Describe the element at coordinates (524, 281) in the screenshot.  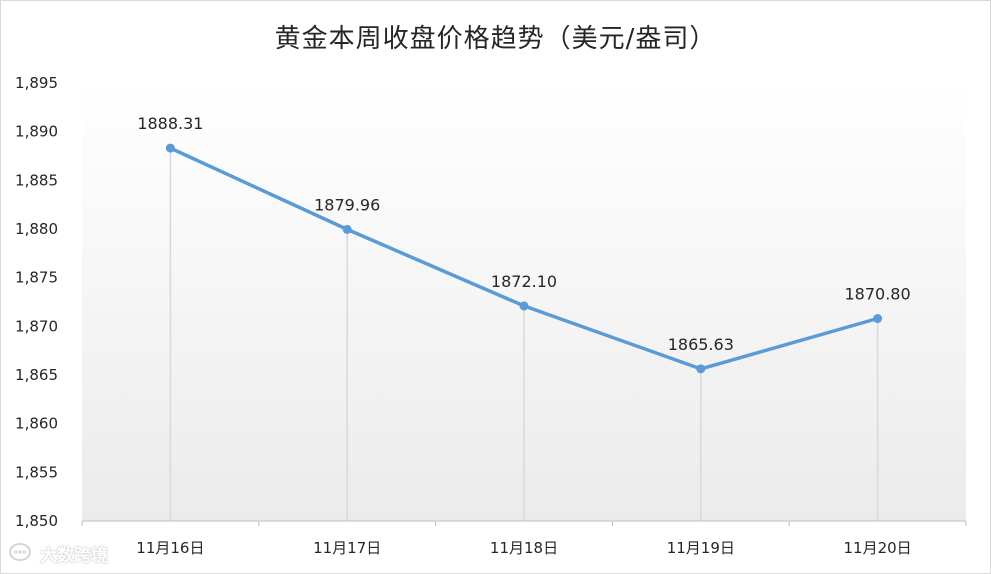
I see `data-label: 1872.10` at that location.